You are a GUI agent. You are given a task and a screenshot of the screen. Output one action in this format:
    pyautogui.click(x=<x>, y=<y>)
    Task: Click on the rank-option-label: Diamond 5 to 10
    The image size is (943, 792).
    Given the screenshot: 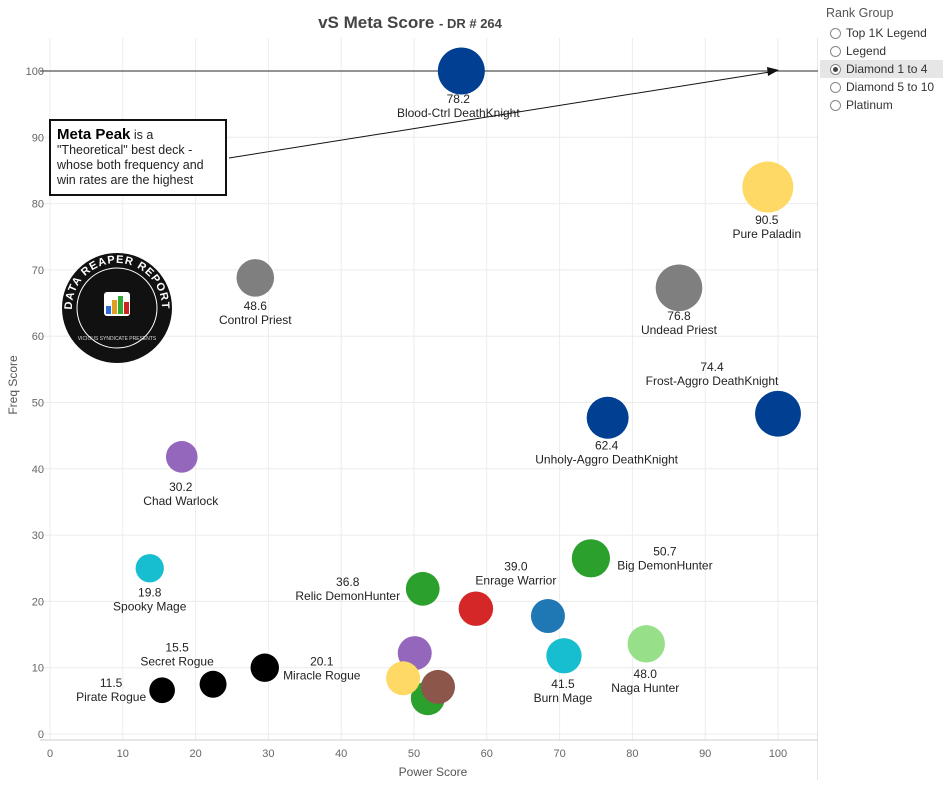 What is the action you would take?
    pyautogui.click(x=890, y=87)
    